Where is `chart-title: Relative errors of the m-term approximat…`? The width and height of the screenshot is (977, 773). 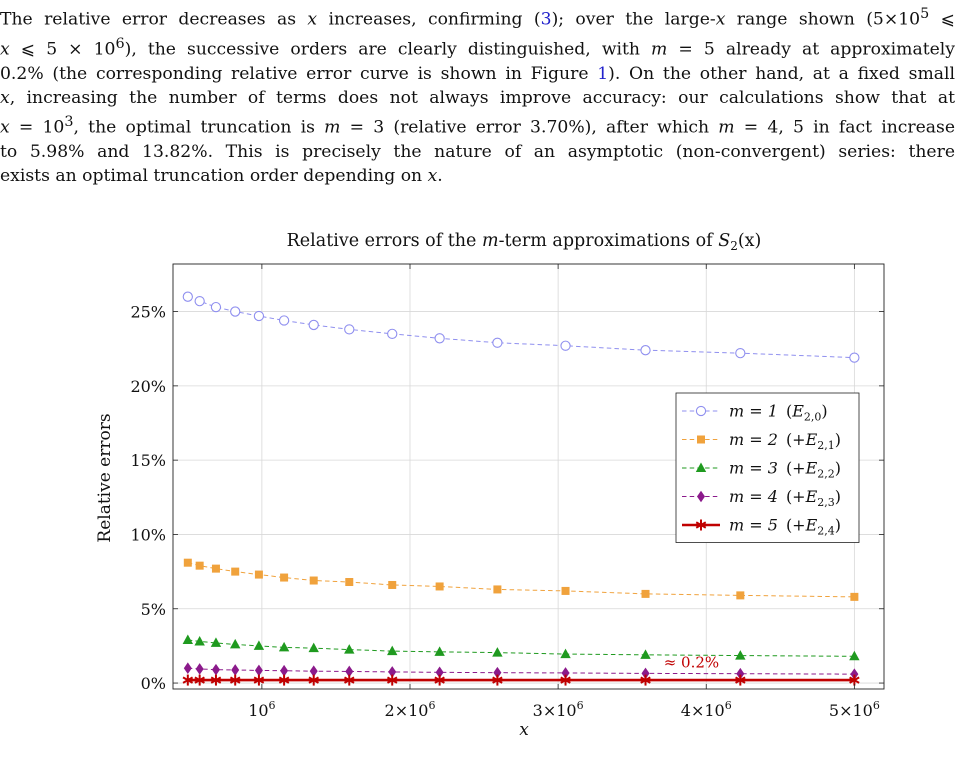 chart-title: Relative errors of the m-term approximat… is located at coordinates (524, 242).